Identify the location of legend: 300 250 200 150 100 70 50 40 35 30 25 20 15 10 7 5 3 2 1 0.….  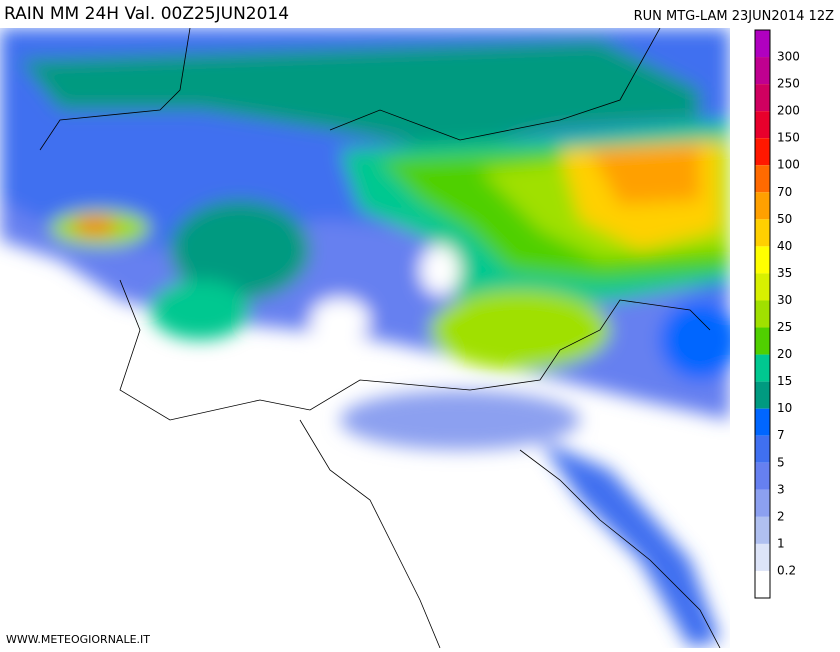
(777, 314).